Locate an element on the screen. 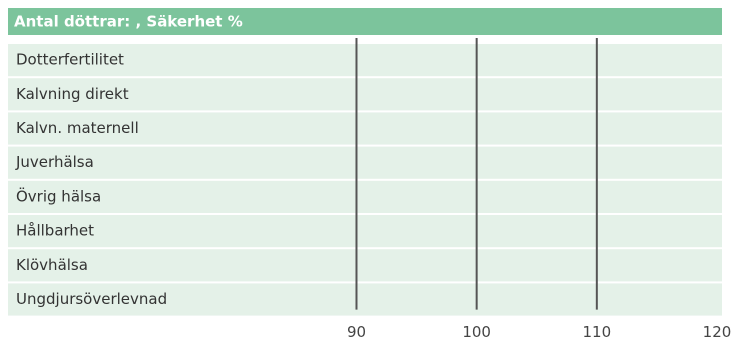  row-label: Juverhälsa is located at coordinates (54, 162).